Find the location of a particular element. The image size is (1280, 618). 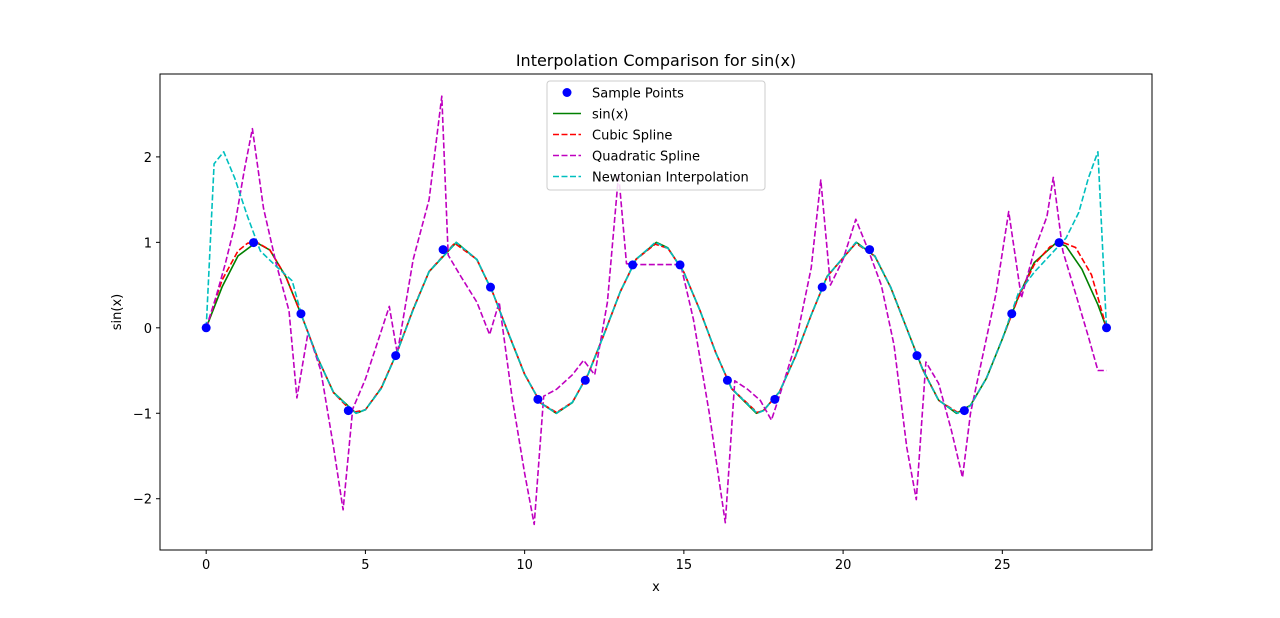

y-tick-label: −2 is located at coordinates (142, 500).